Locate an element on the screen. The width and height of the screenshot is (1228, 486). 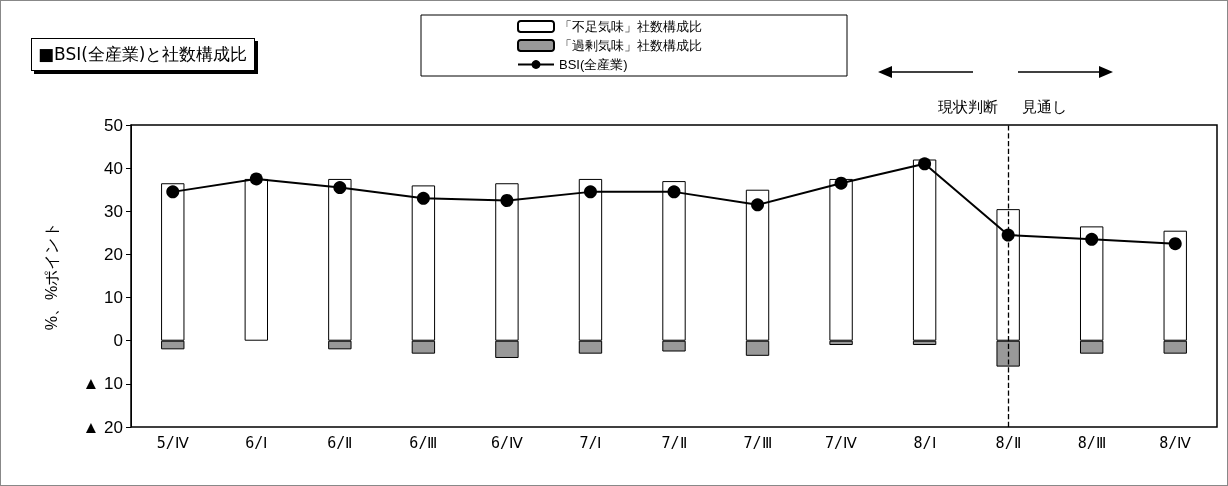
legend-label: BSI(全産業) is located at coordinates (593, 64).